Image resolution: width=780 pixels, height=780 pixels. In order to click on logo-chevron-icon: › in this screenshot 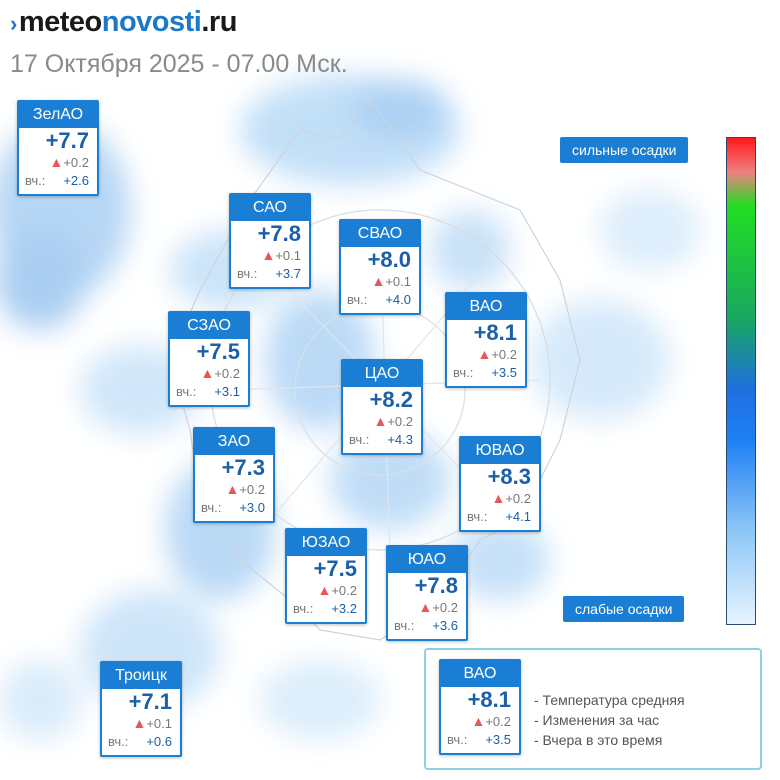, I will do `click(13, 23)`.